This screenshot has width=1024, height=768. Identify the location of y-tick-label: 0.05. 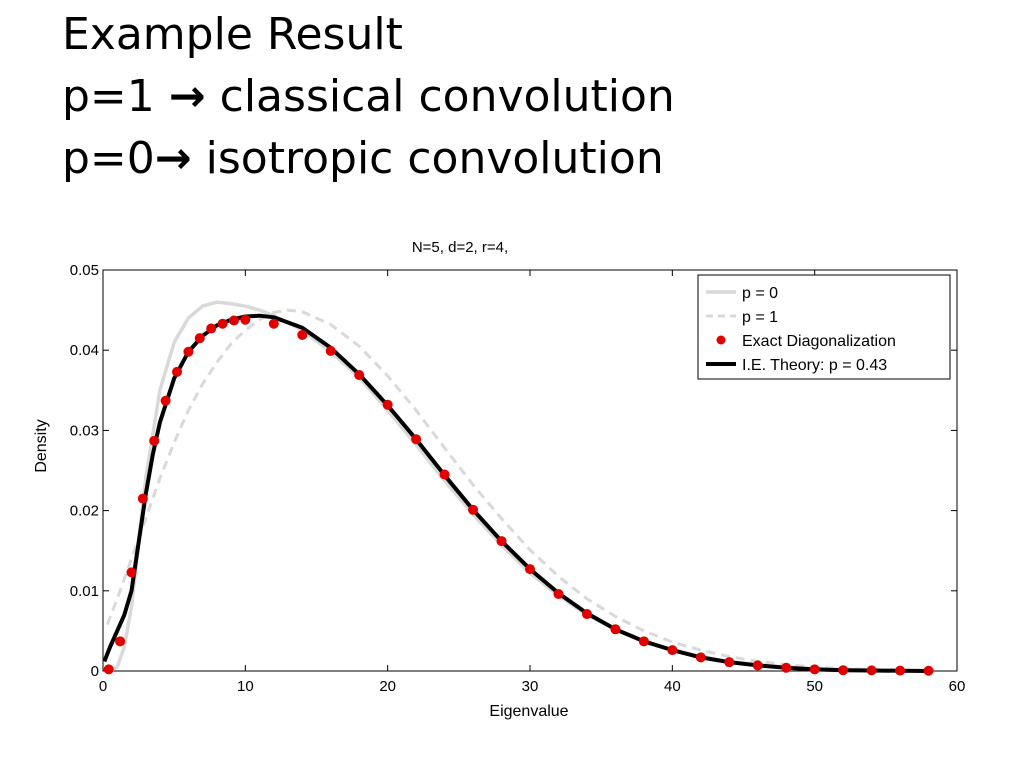
(84, 270).